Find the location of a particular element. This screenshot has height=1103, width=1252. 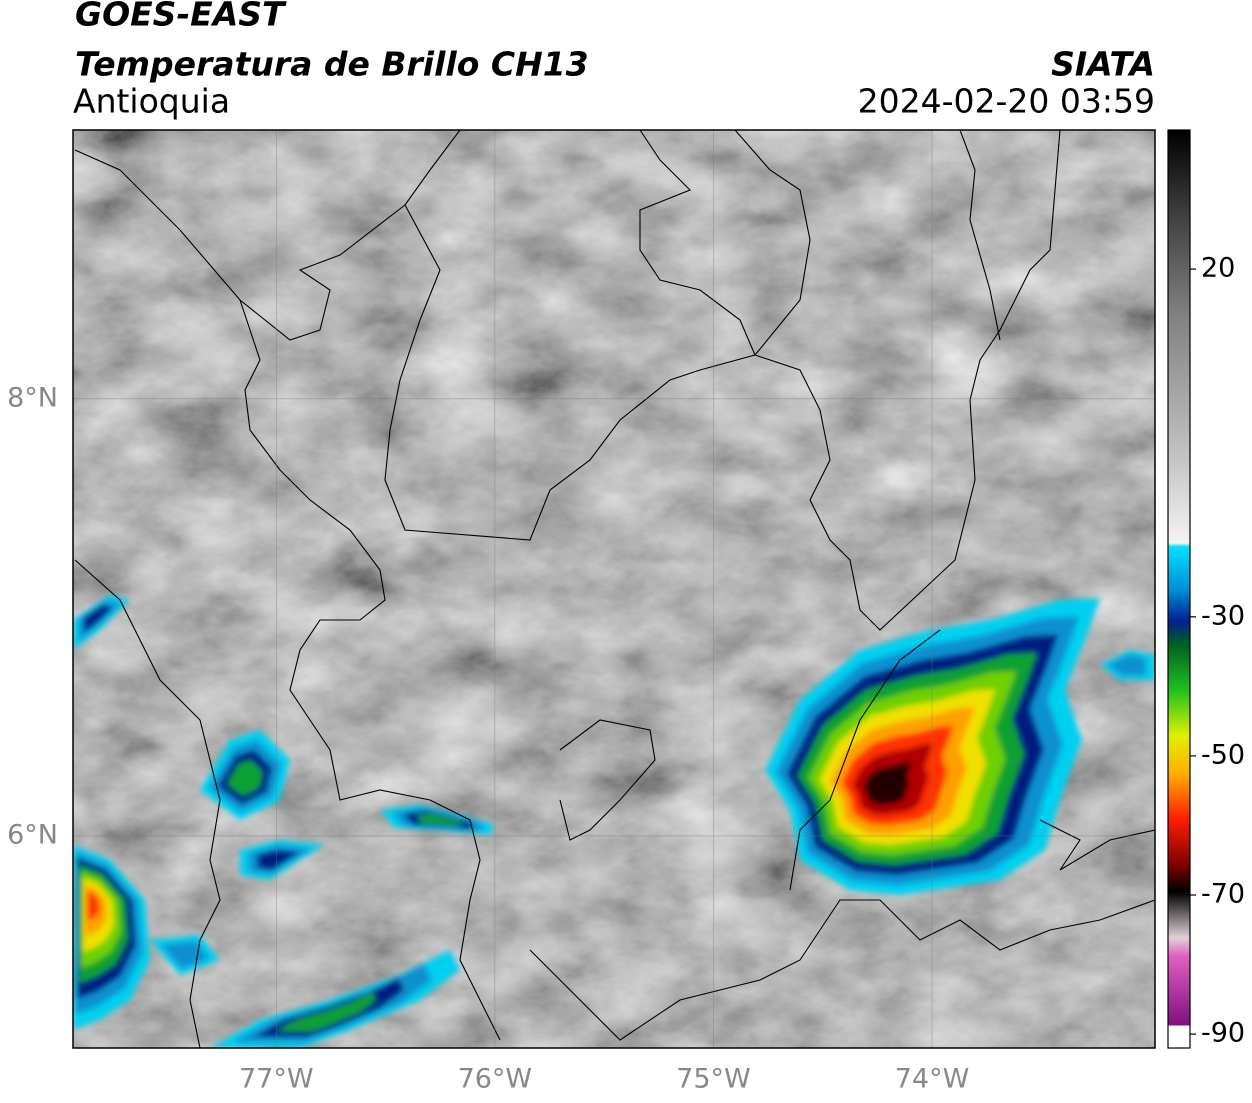

subtitle: Temperatura de Brillo CH13 is located at coordinates (332, 64).